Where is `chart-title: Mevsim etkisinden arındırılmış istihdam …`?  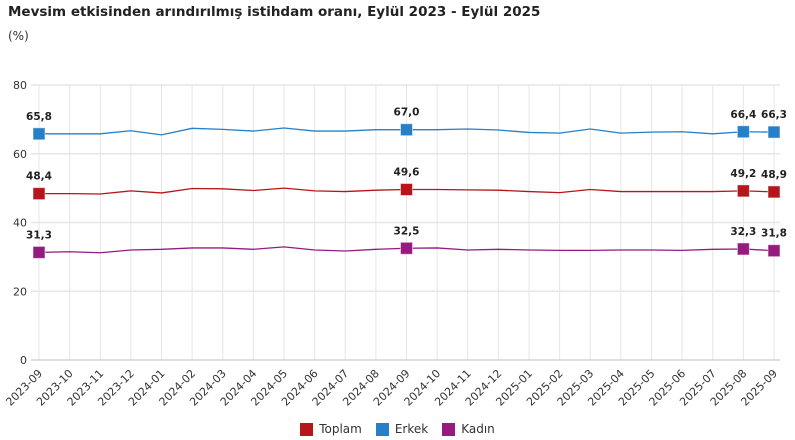 chart-title: Mevsim etkisinden arındırılmış istihdam … is located at coordinates (274, 12).